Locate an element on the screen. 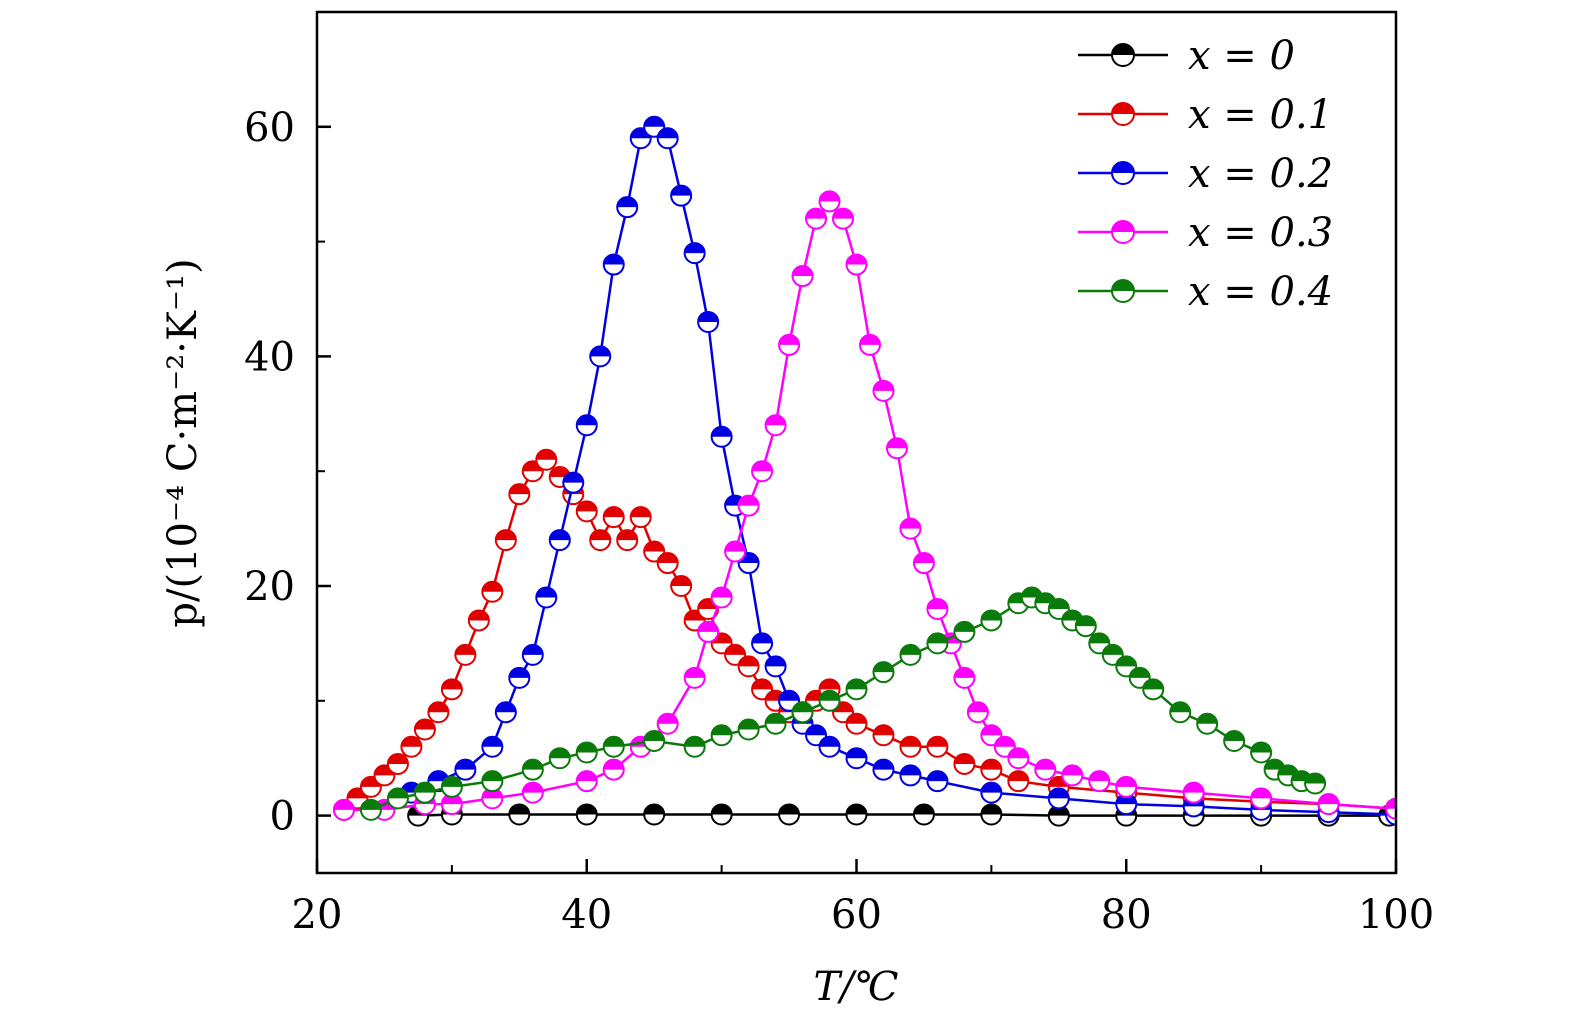 This screenshot has width=1575, height=1024. x-tick-label: 60 is located at coordinates (856, 915).